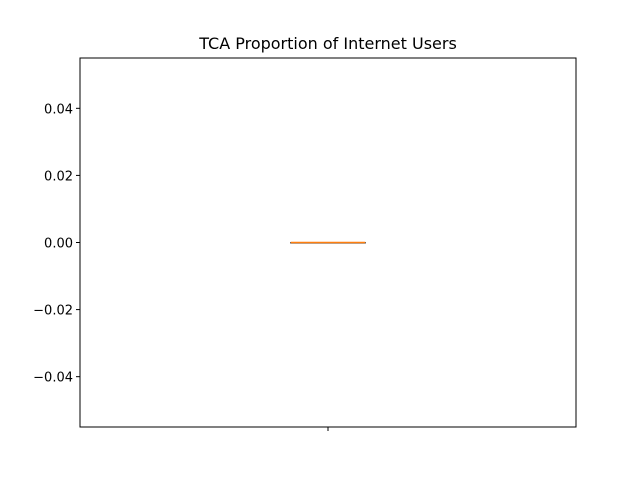  Describe the element at coordinates (327, 43) in the screenshot. I see `chart-title: TCA Proportion of Internet Users` at that location.